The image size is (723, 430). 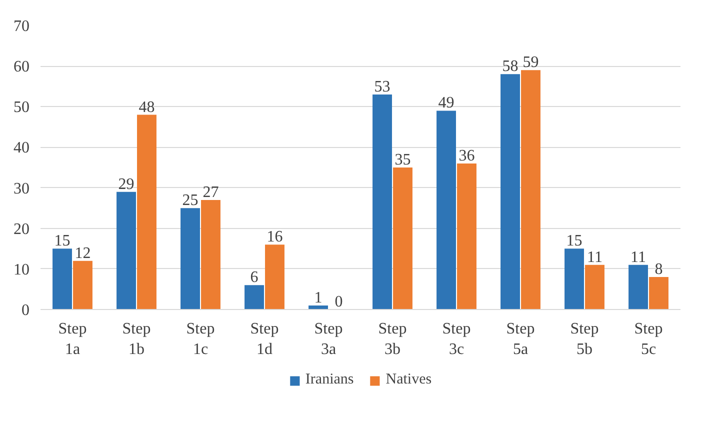 I want to click on x-tick-label: Step 5b, so click(x=584, y=339).